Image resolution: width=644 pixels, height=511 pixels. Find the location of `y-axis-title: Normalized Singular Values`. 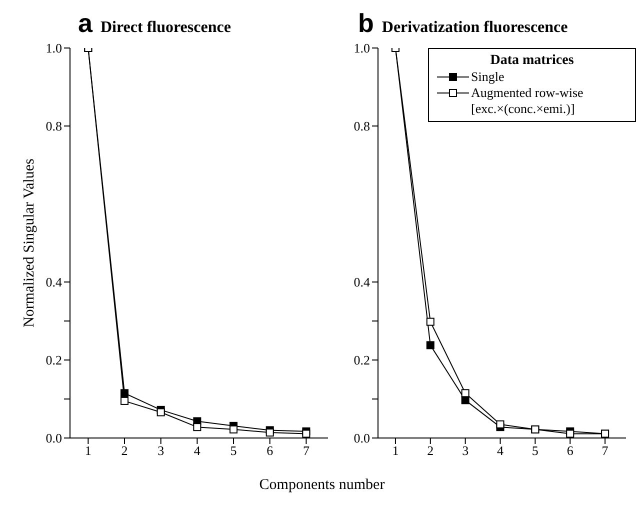

y-axis-title: Normalized Singular Values is located at coordinates (29, 243).